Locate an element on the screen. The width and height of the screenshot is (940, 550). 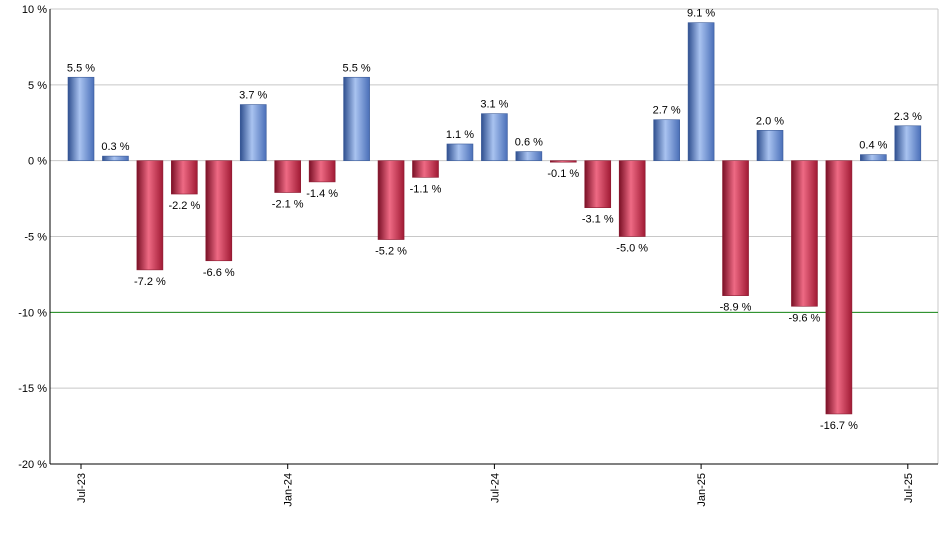
data-label: -16.7 % is located at coordinates (839, 426).